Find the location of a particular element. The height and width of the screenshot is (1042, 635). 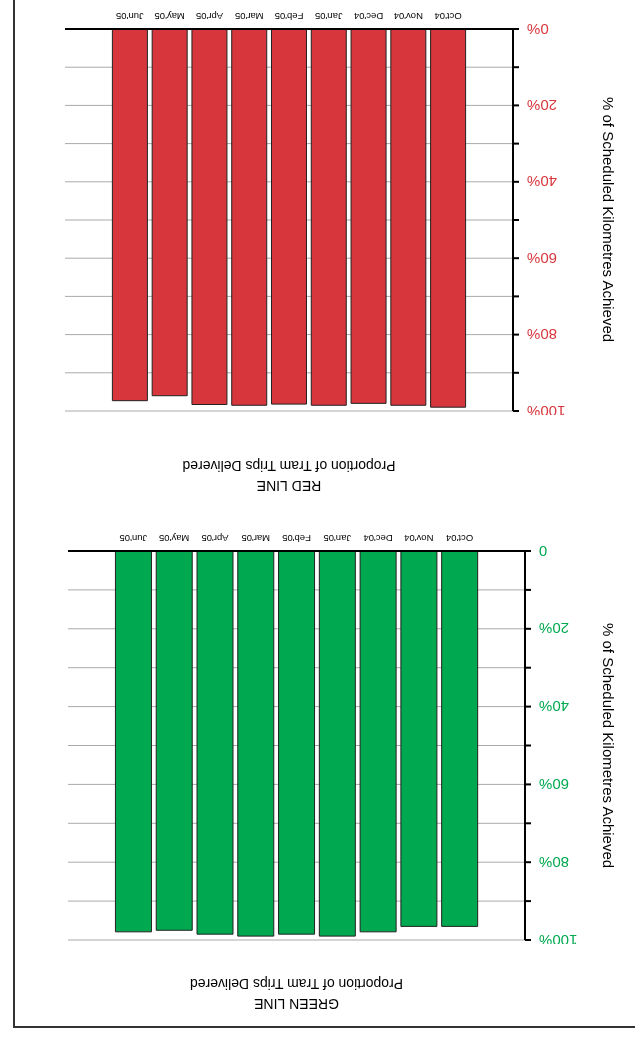

y-tick-label: 0% is located at coordinates (538, 29).